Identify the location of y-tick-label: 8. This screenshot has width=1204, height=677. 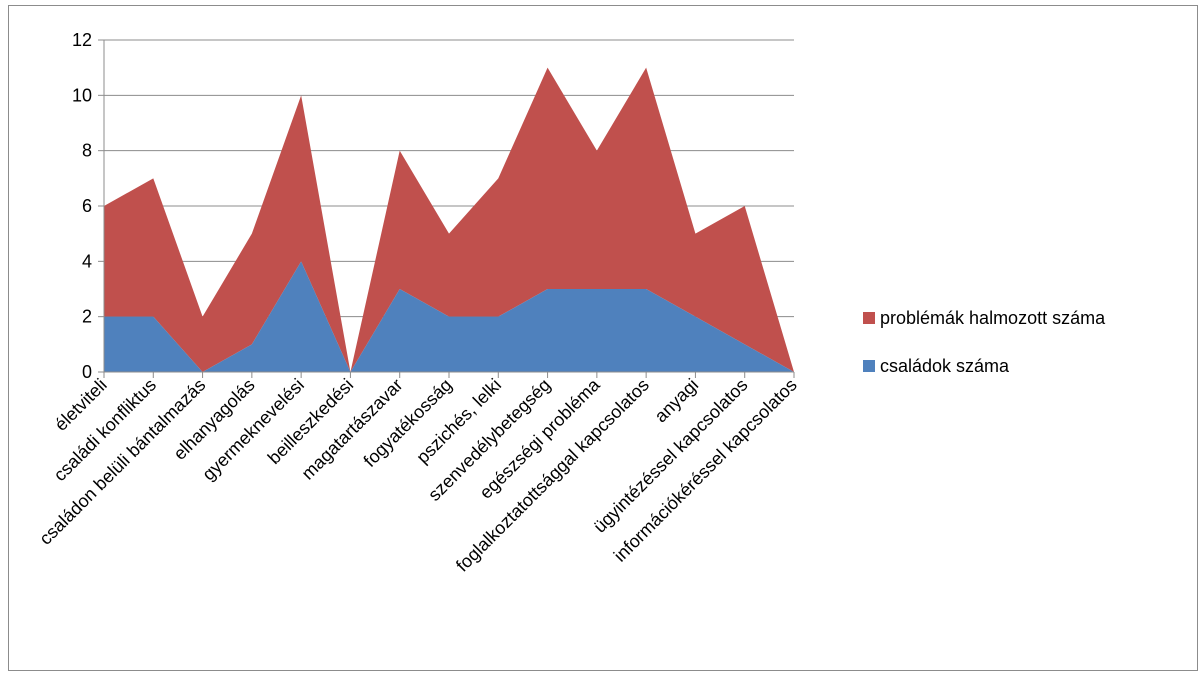
(87, 151).